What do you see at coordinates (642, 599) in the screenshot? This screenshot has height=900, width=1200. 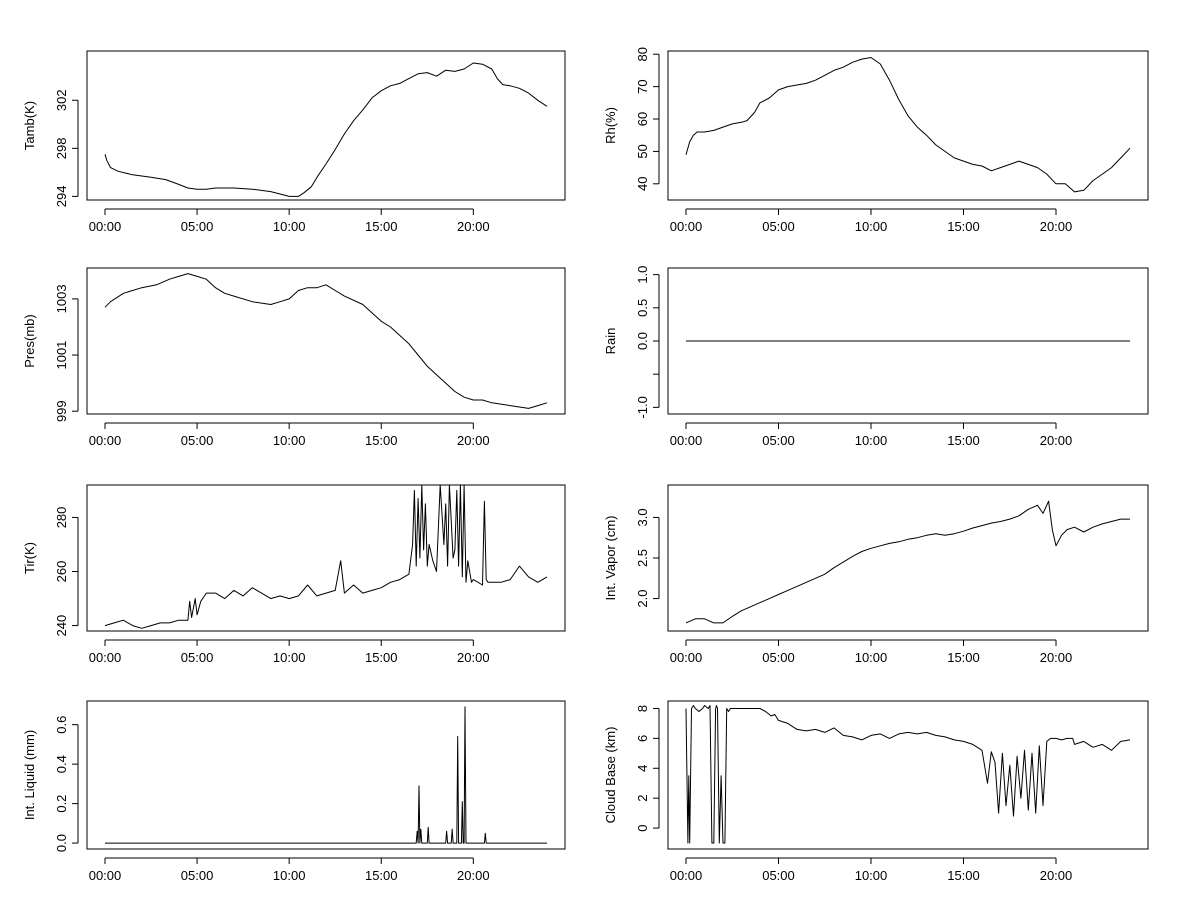 I see `y-tick-label: 2.0` at bounding box center [642, 599].